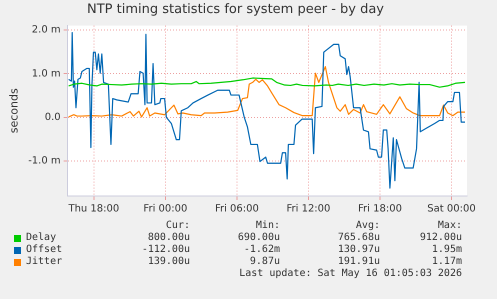 This screenshot has width=497, height=299. Describe the element at coordinates (177, 225) in the screenshot. I see `text: Cur:` at that location.